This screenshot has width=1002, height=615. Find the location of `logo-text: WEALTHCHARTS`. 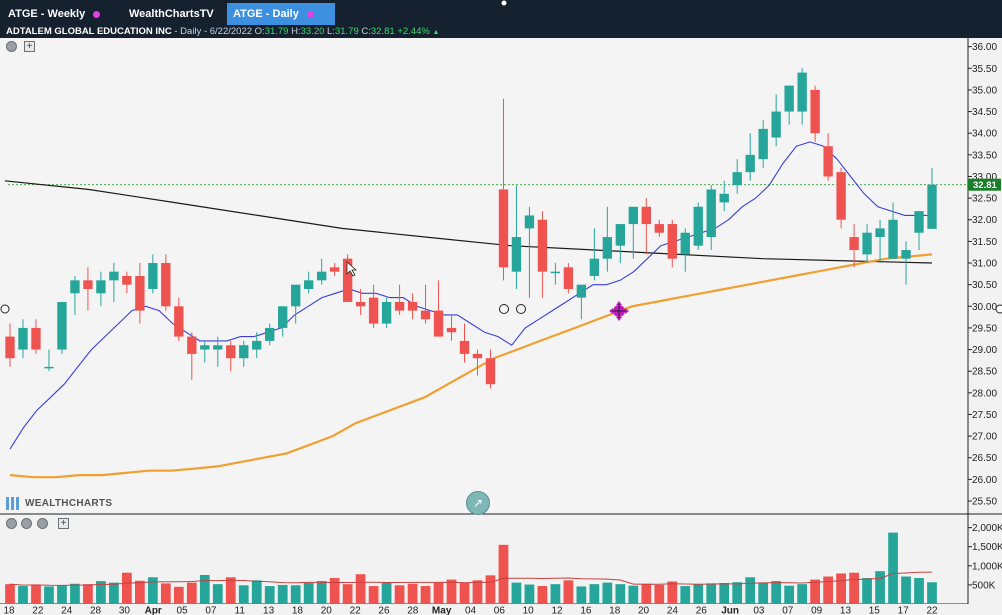

logo-text: WEALTHCHARTS is located at coordinates (69, 504).